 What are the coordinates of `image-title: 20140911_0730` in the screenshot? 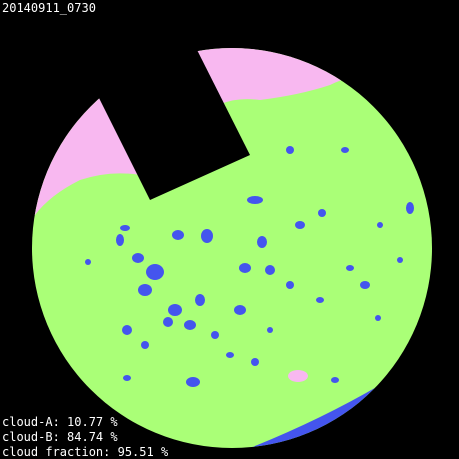 It's located at (49, 8).